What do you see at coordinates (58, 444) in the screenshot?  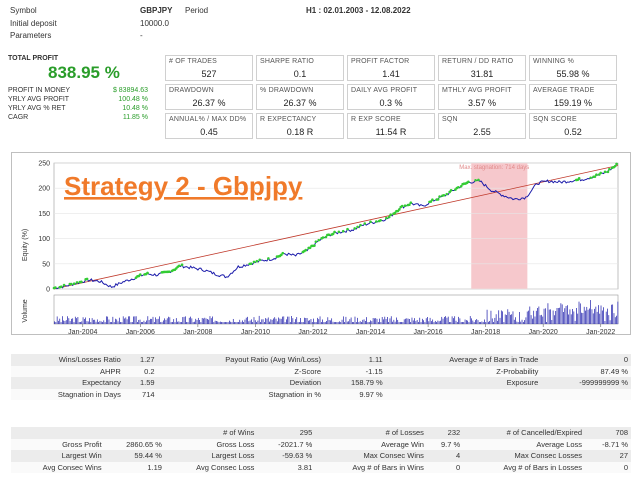 I see `stats-cell: Gross Profit` at bounding box center [58, 444].